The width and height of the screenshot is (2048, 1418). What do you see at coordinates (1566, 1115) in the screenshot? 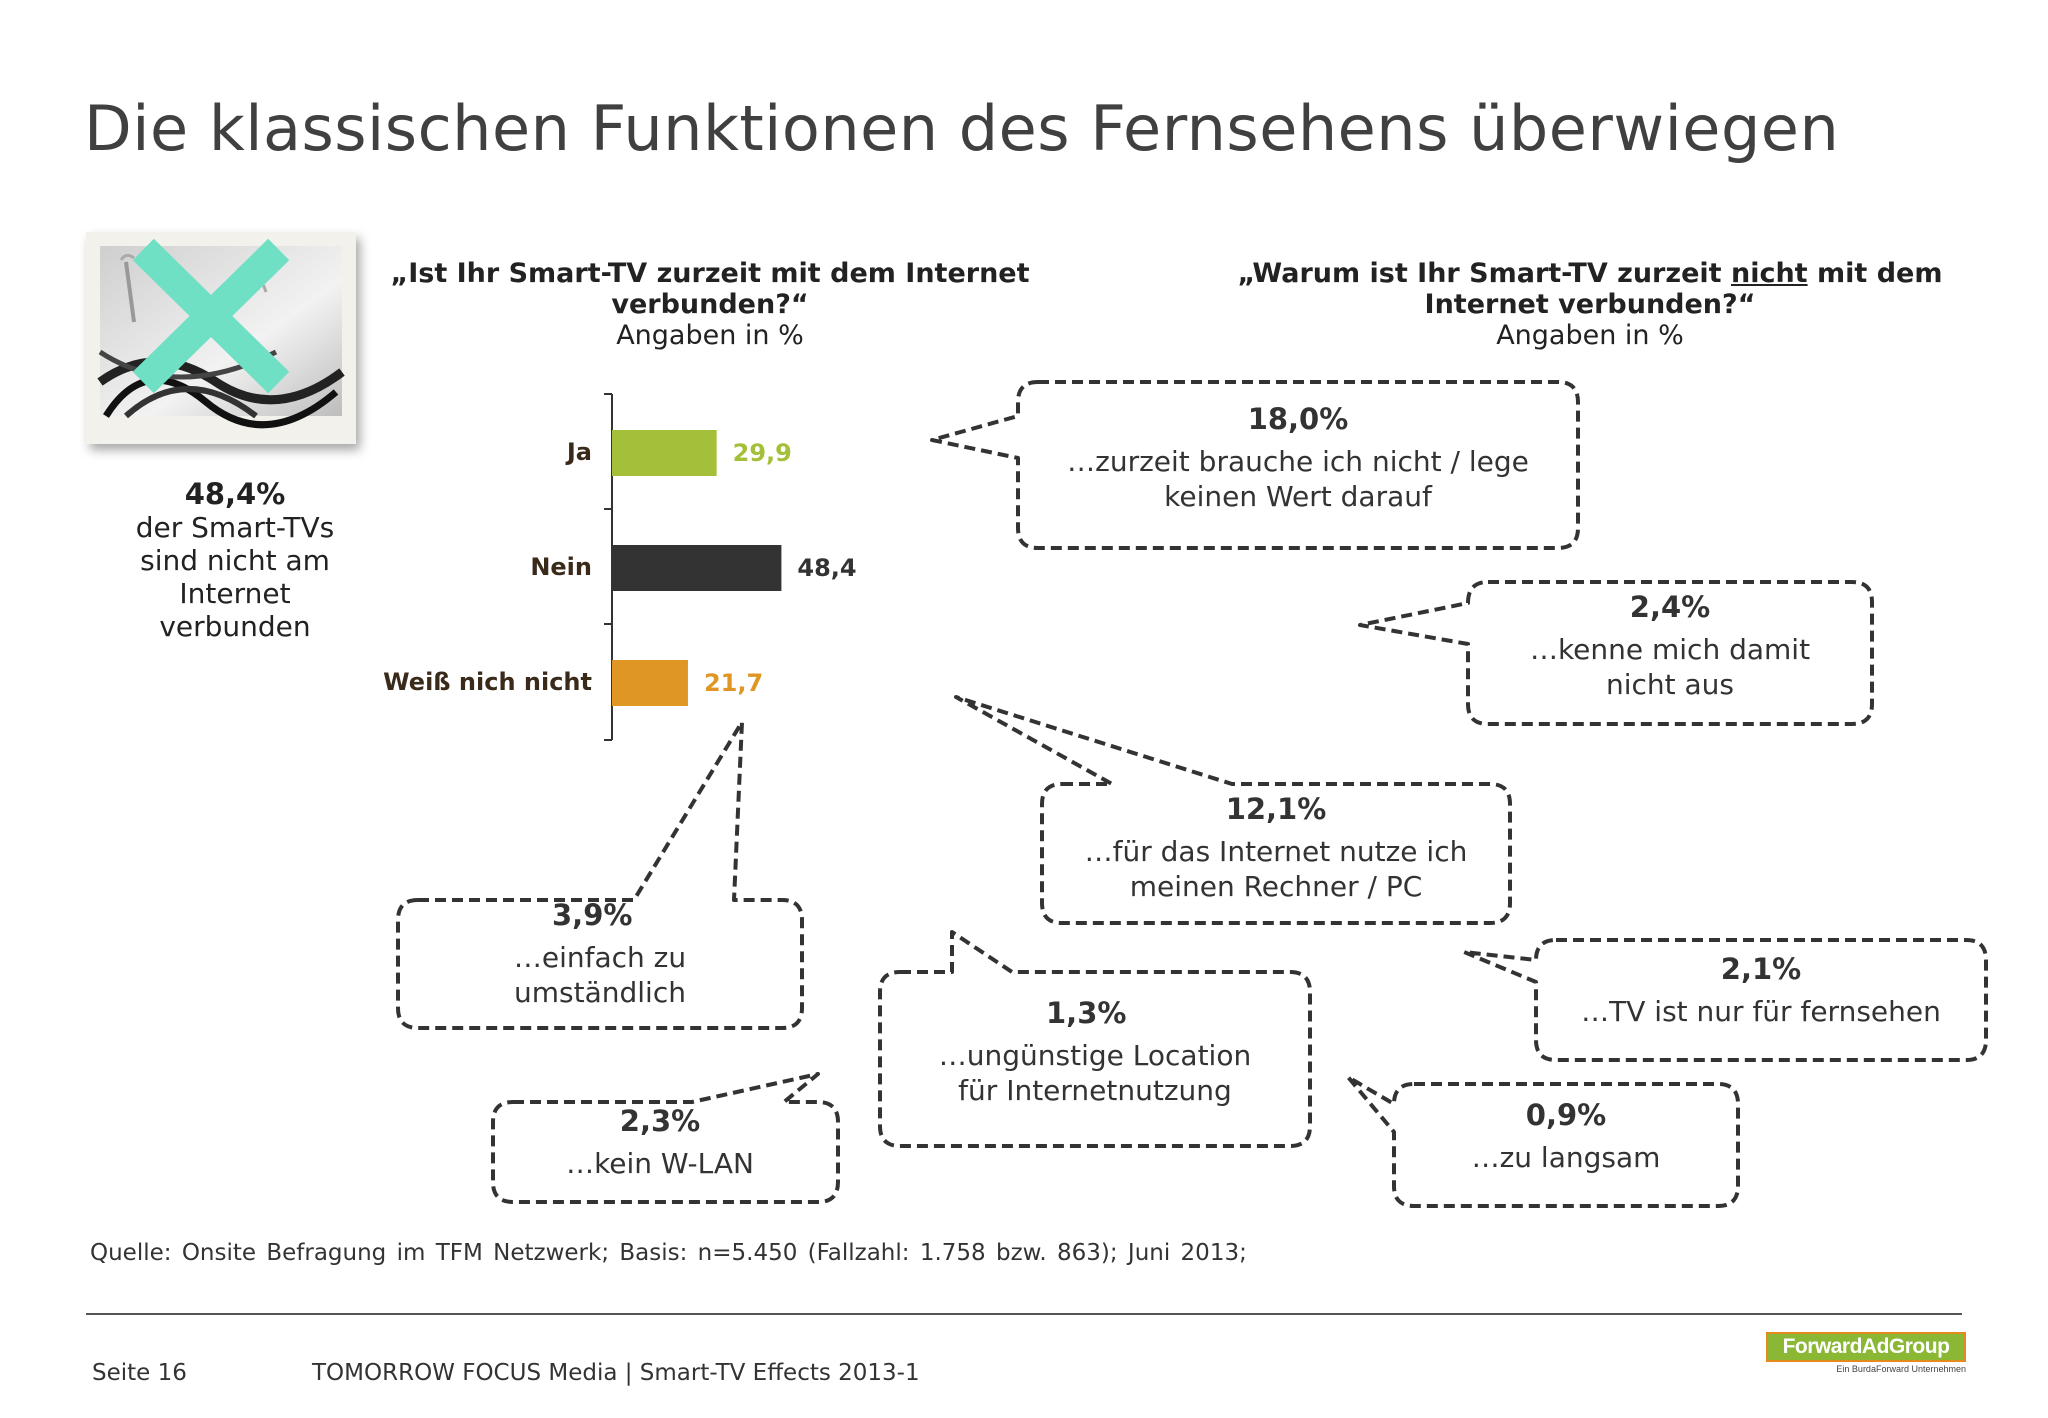
I see `bubble-8-percentage: 0,9%` at bounding box center [1566, 1115].